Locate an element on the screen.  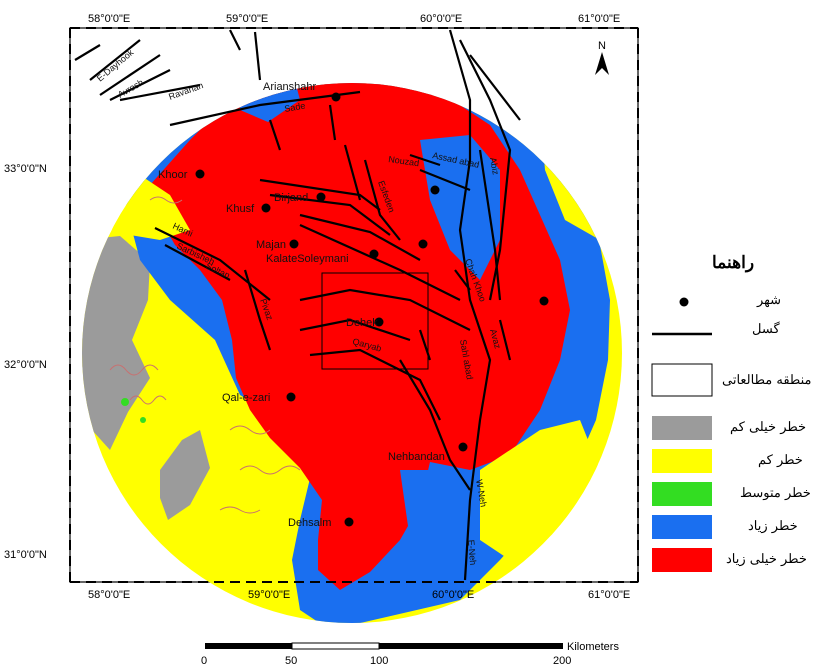
longitude-labels-bottom: 58°0'0"E 59°0'0"E 60°0'0"E 61°0'0"E is located at coordinates (359, 595).